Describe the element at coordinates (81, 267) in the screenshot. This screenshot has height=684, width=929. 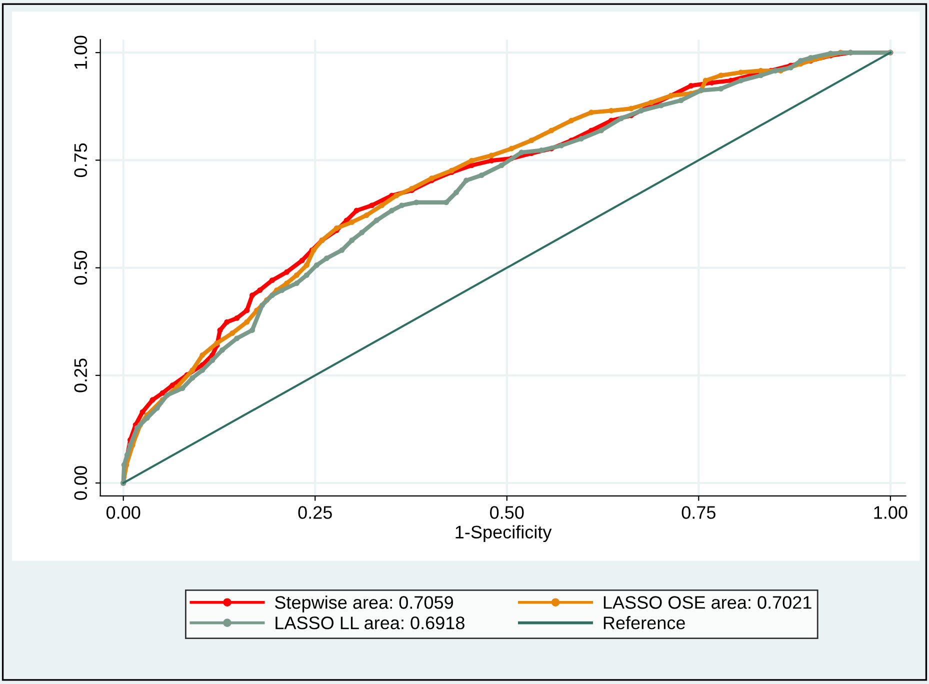
I see `y-tick-label: 0.50` at that location.